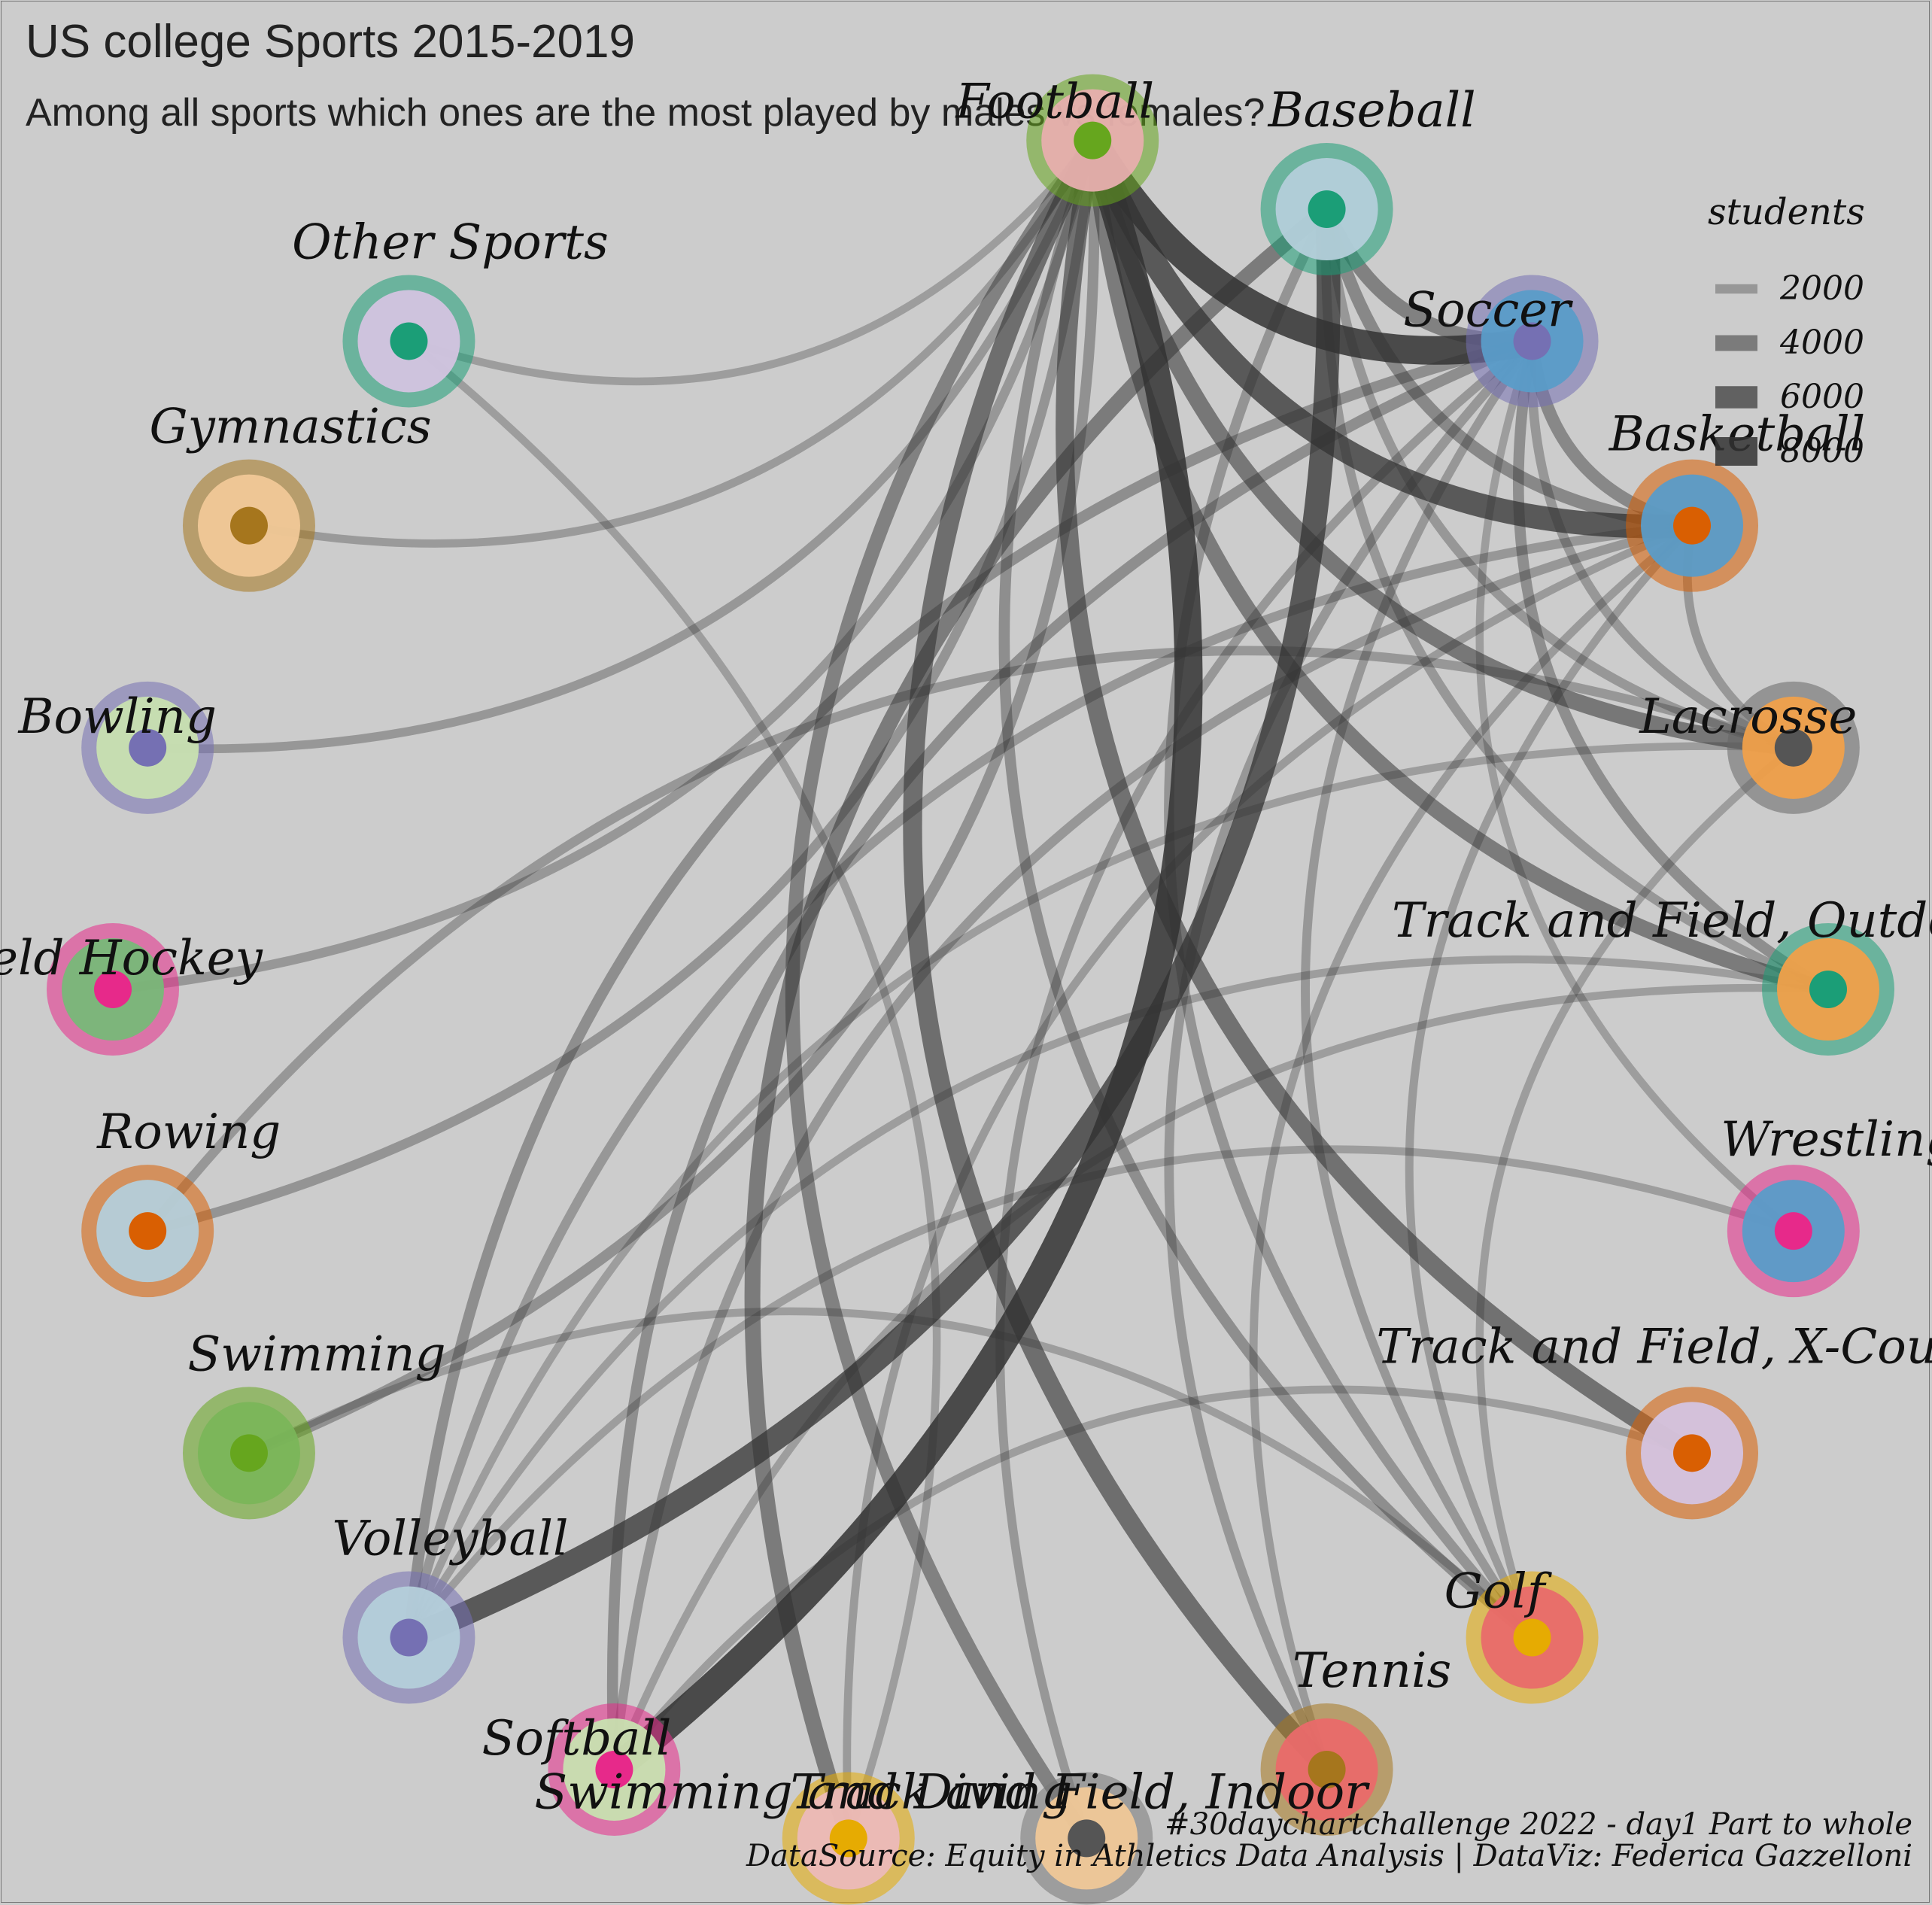 The image size is (1932, 1905). What do you see at coordinates (290, 428) in the screenshot?
I see `node-label-gymnastics: Gymnastics` at bounding box center [290, 428].